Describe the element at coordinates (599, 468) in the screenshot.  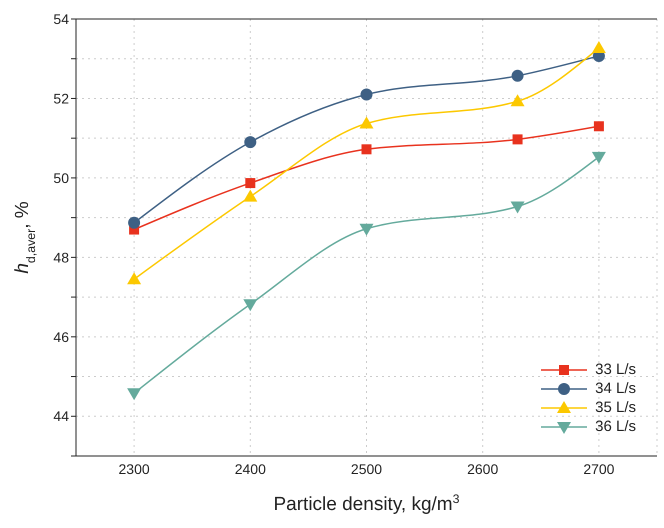
I see `x-tick-label: 2700` at that location.